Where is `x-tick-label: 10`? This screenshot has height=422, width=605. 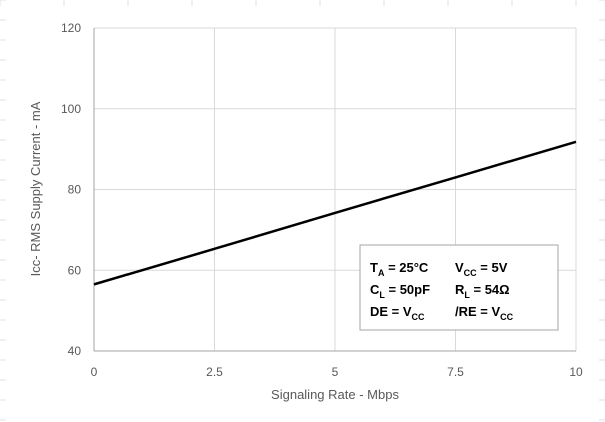 x-tick-label: 10 is located at coordinates (576, 372).